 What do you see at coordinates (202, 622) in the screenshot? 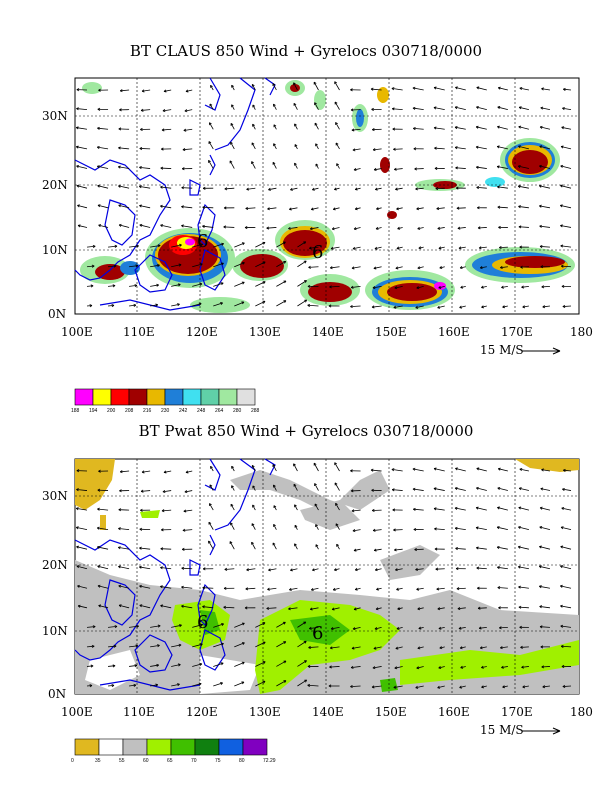
I see `bottom-gyre-marker-1: 6` at bounding box center [202, 622].